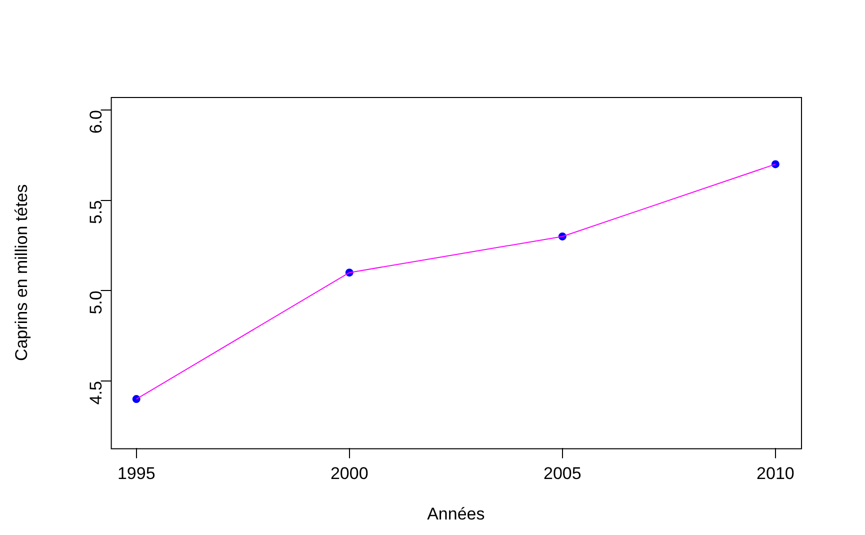 The height and width of the screenshot is (535, 865). I want to click on x-tick-label: 2005, so click(563, 474).